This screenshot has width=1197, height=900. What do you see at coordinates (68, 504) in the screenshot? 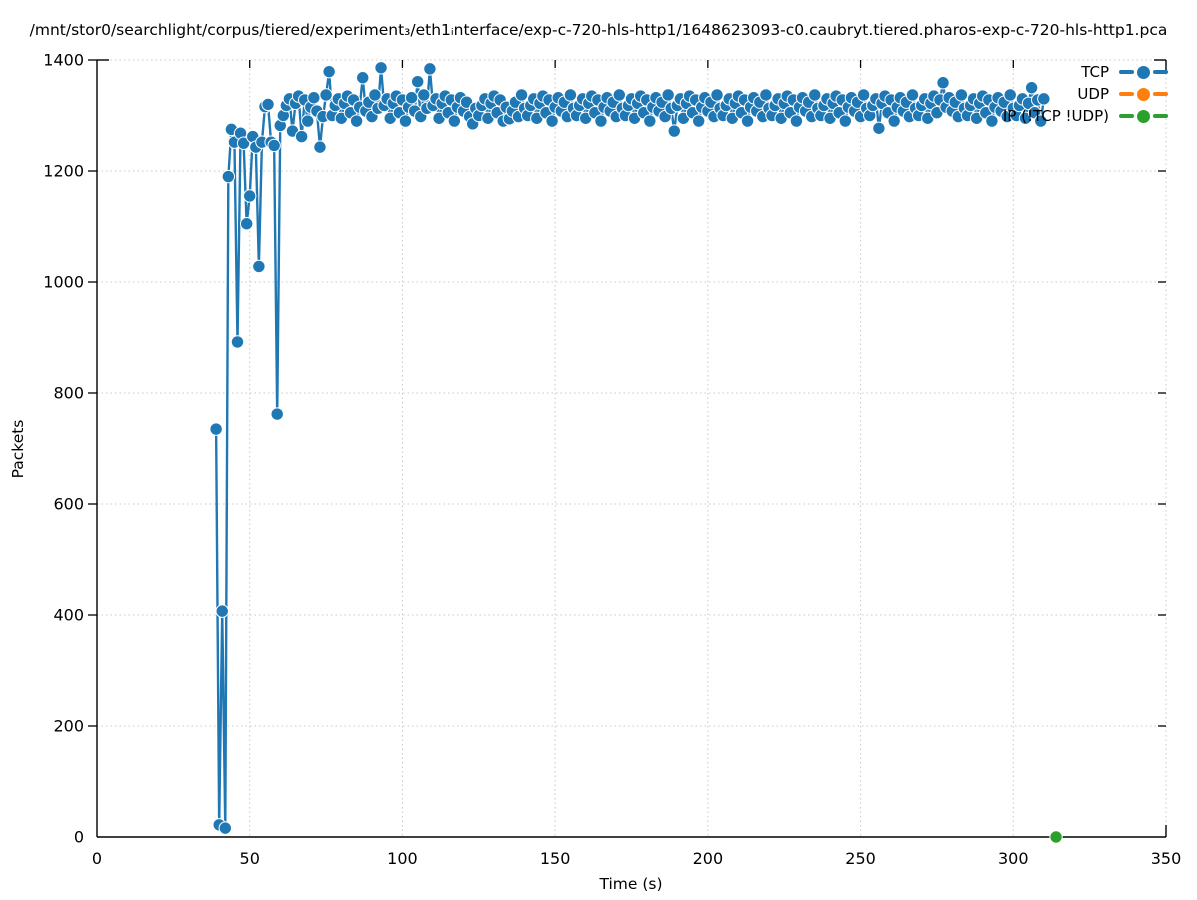
I see `y-tick-label: 600` at bounding box center [68, 504].